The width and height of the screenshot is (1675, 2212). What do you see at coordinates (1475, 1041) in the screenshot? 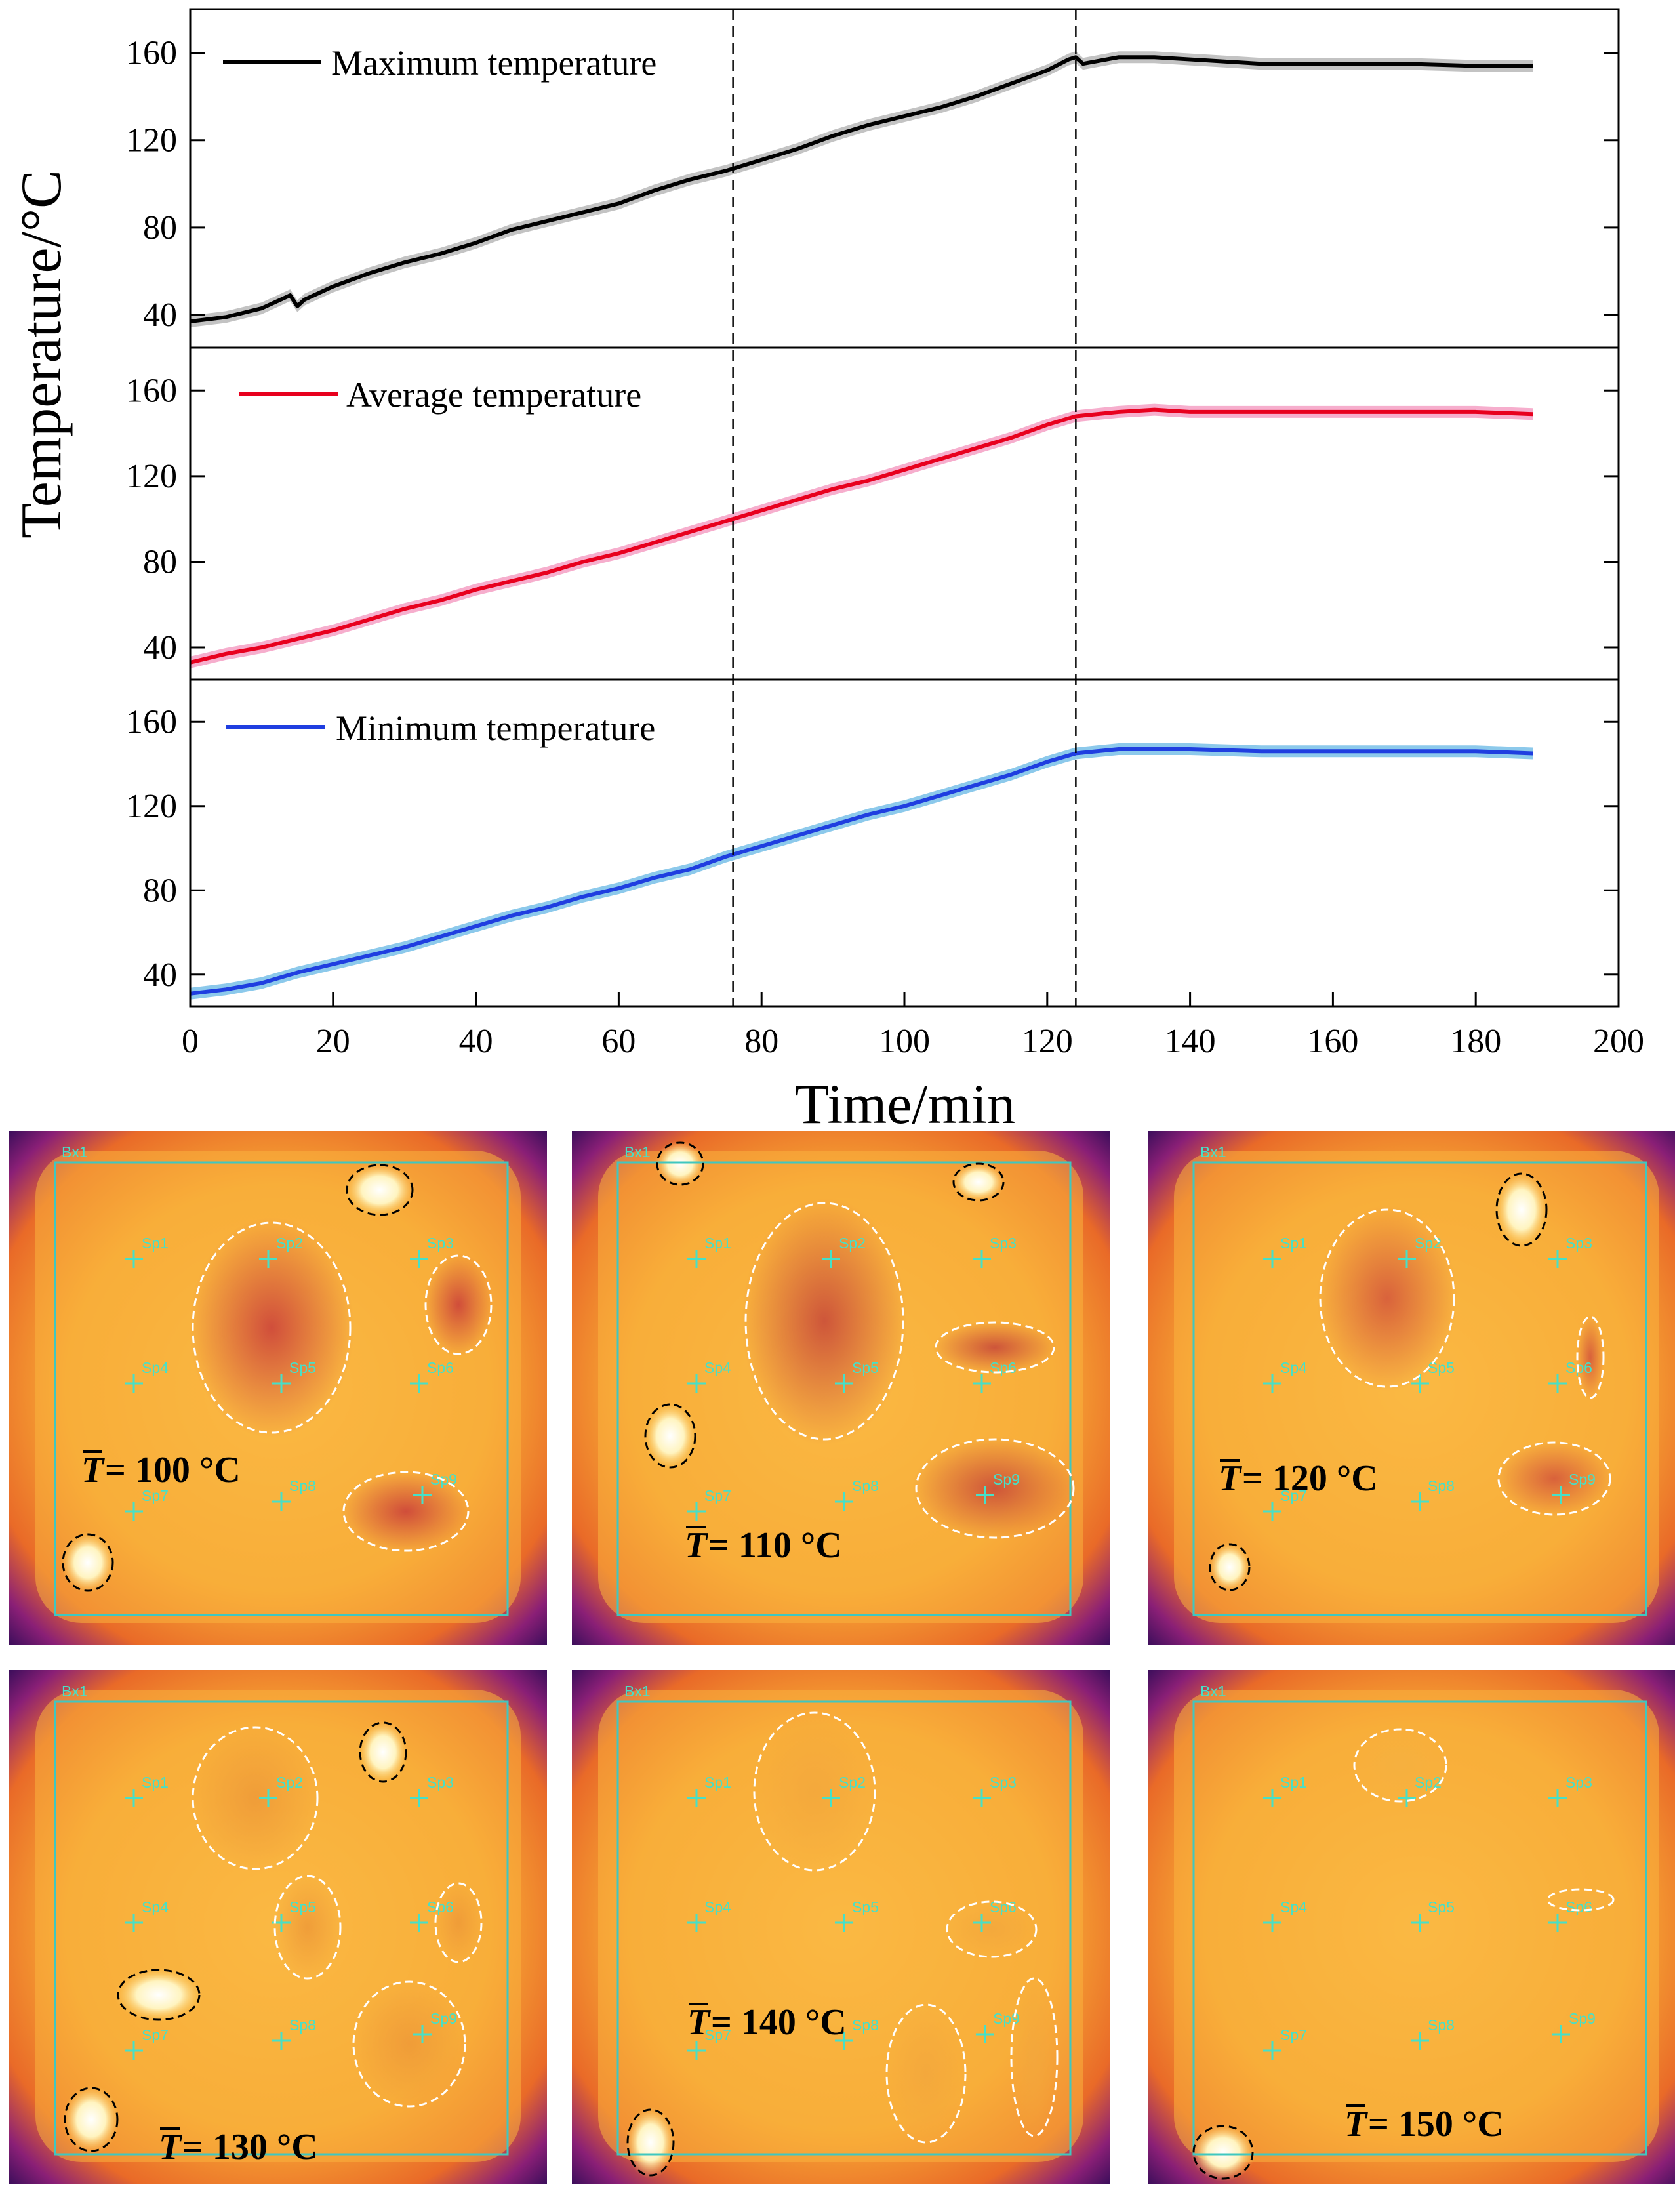
I see `x-tick-label-180: 180` at bounding box center [1475, 1041].